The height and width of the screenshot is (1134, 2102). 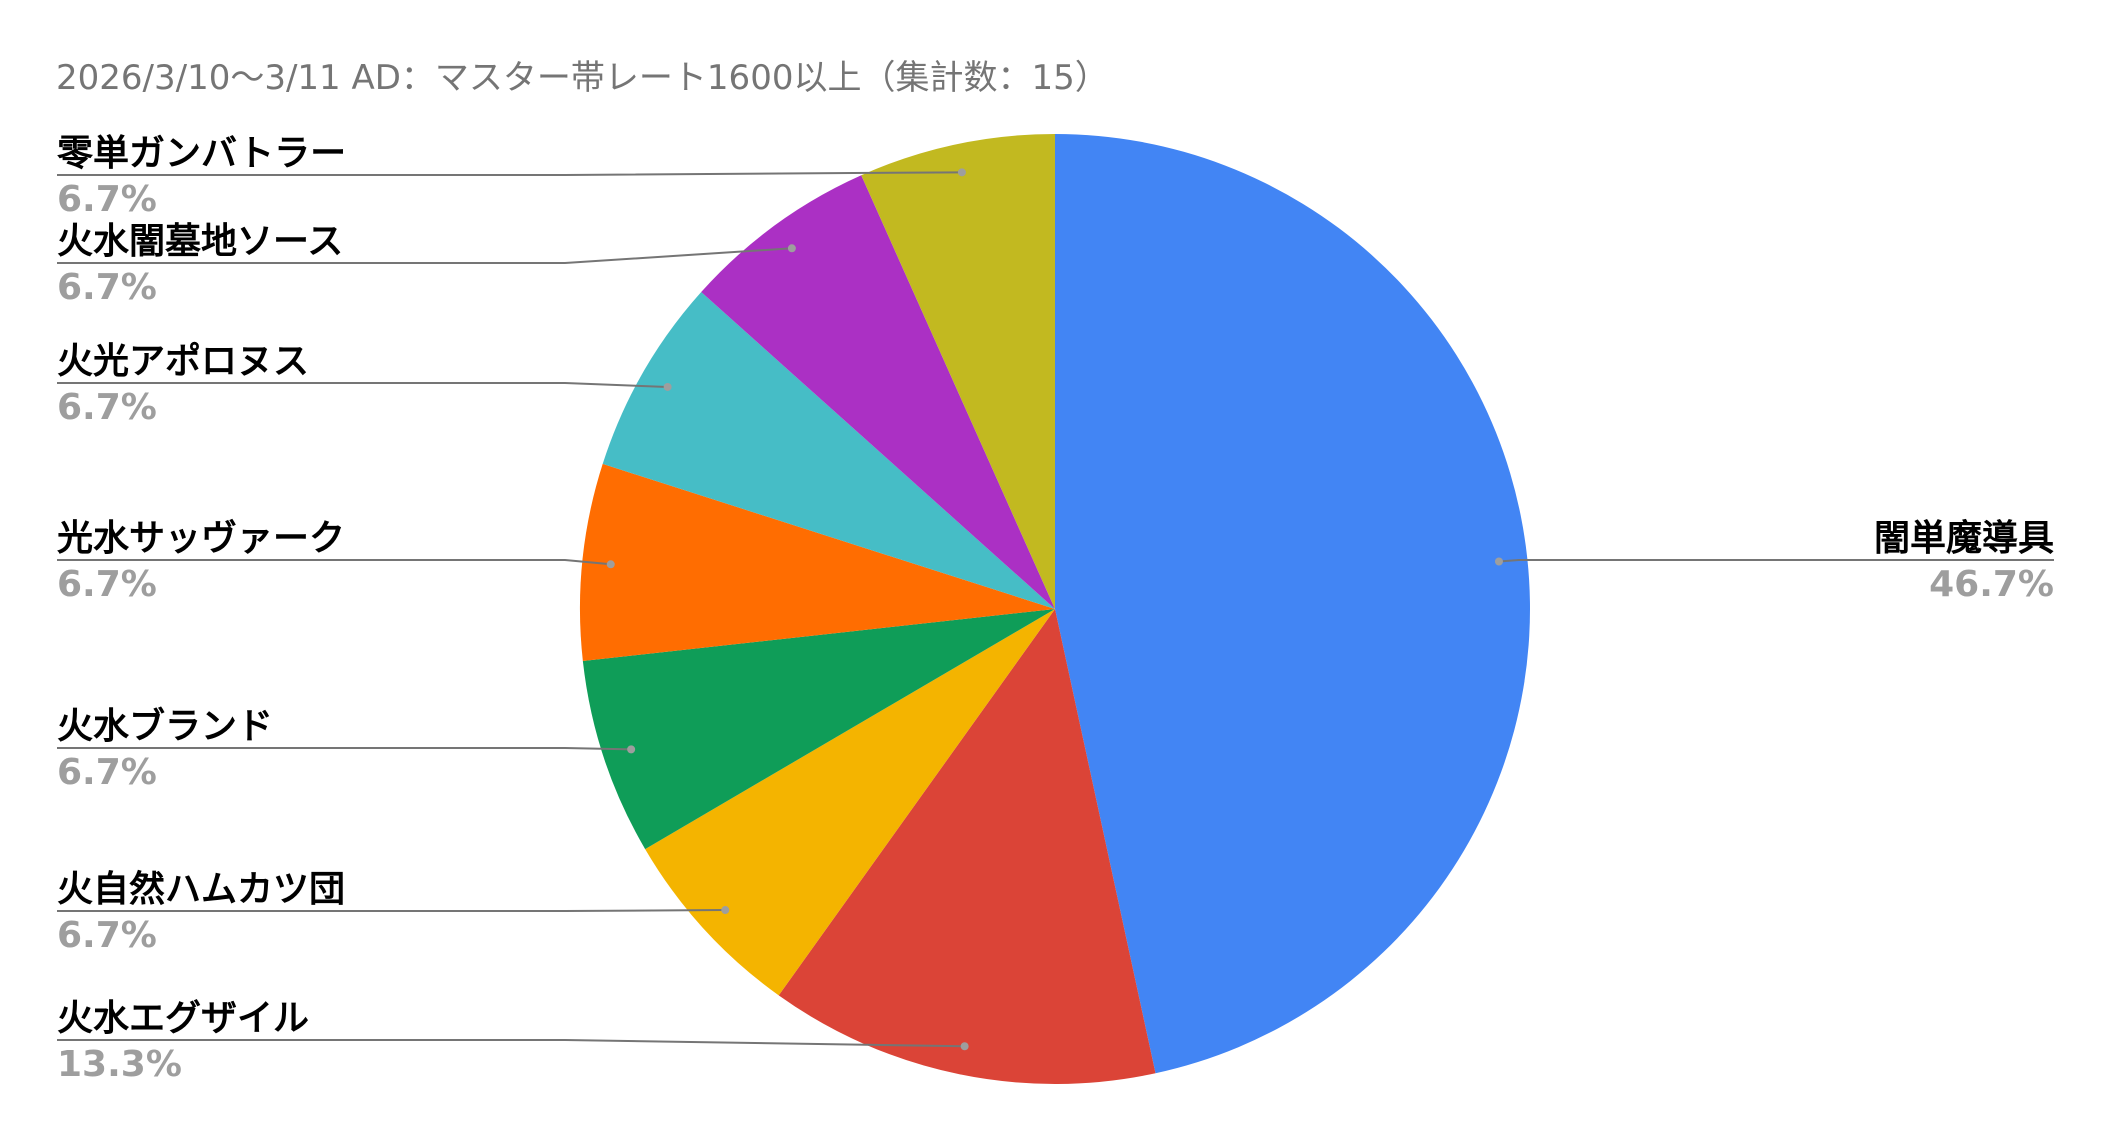 I want to click on chart-title: 2026/3/10〜3/11 AD：マスター帯レート1600以上（集計数：15）, so click(x=582, y=78).